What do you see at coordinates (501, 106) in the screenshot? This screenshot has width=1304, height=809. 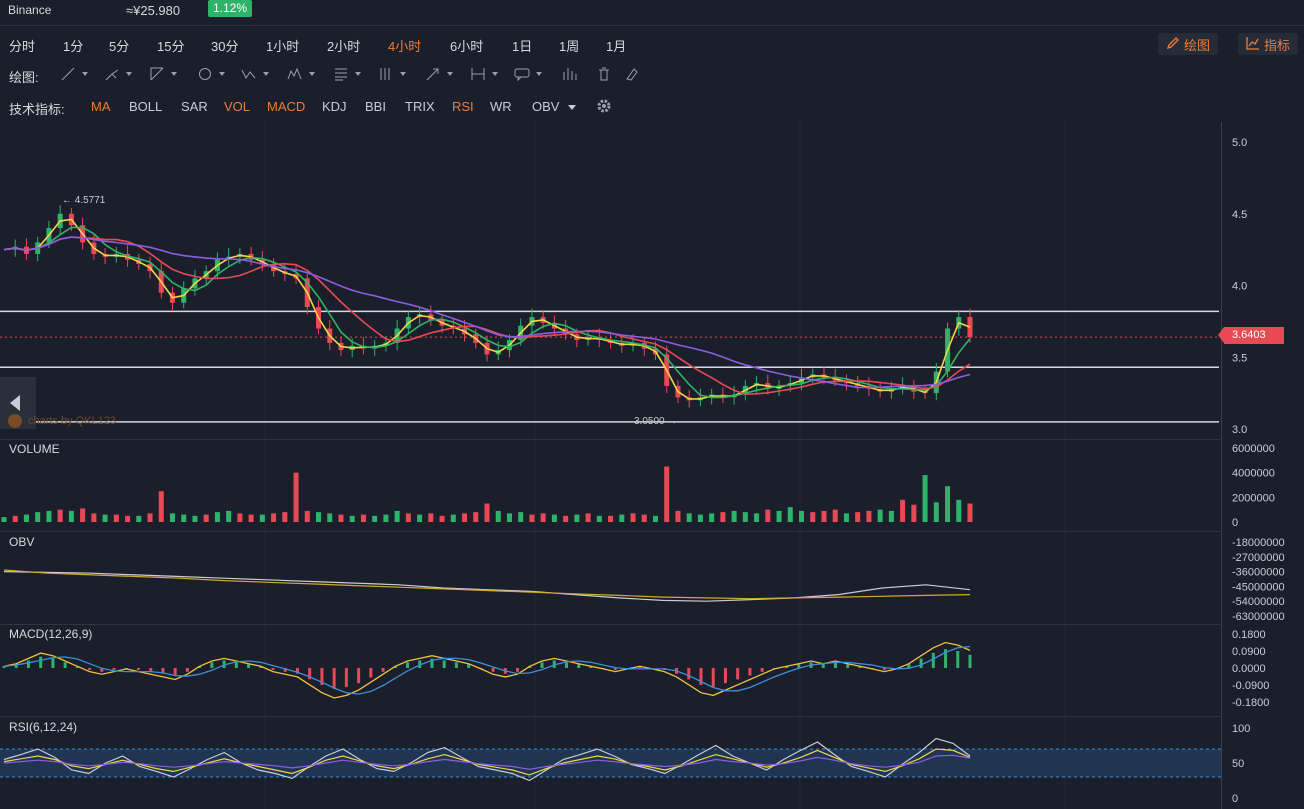 I see `indicator-wr: WR` at bounding box center [501, 106].